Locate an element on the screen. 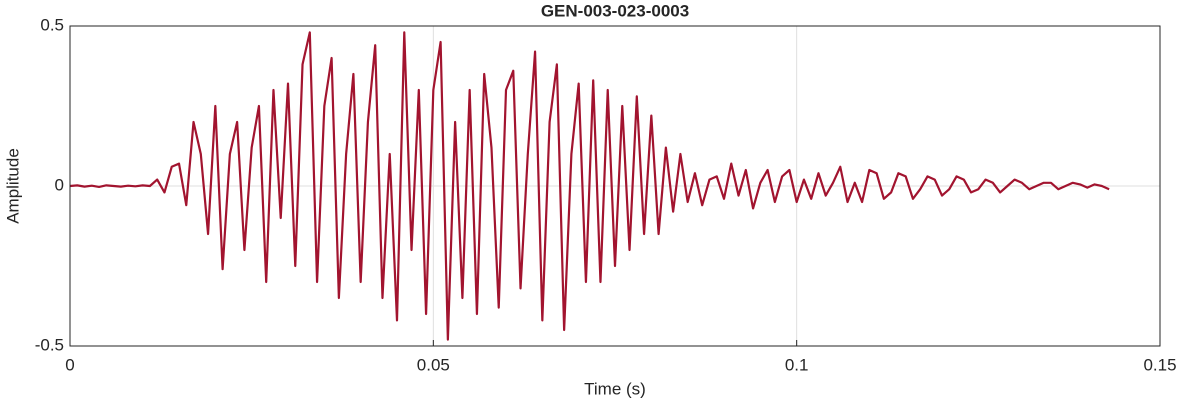 The height and width of the screenshot is (404, 1182). x-tick-label: 0.1 is located at coordinates (797, 364).